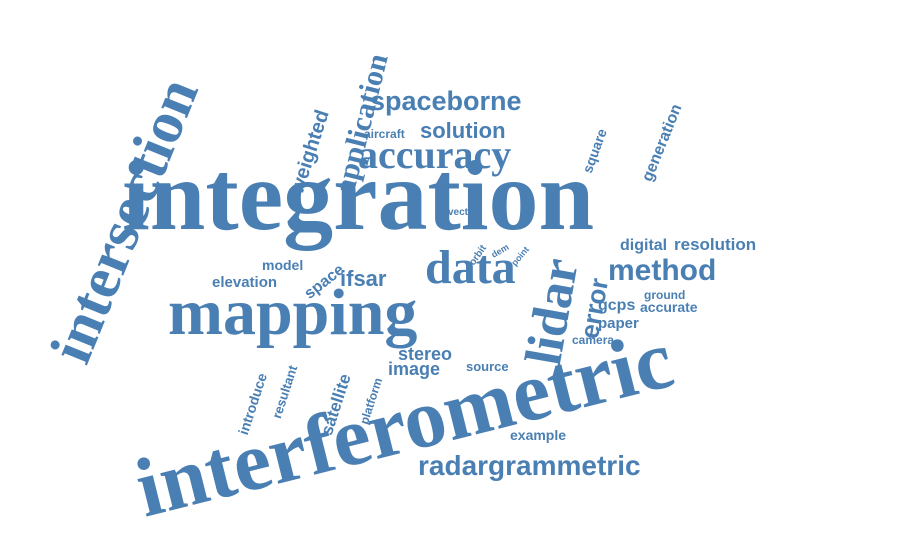  I want to click on word-aircraft: aircraft, so click(384, 134).